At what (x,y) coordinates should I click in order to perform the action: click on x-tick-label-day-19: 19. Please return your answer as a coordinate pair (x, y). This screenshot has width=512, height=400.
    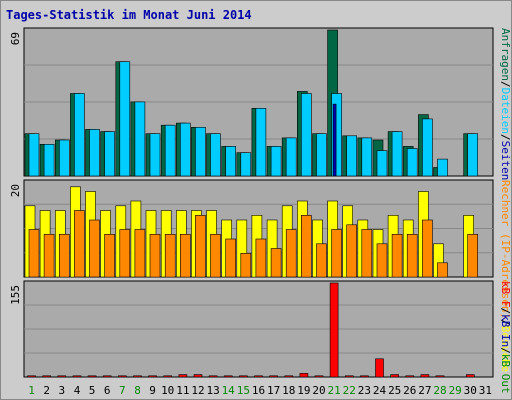
    Looking at the image, I should click on (303, 390).